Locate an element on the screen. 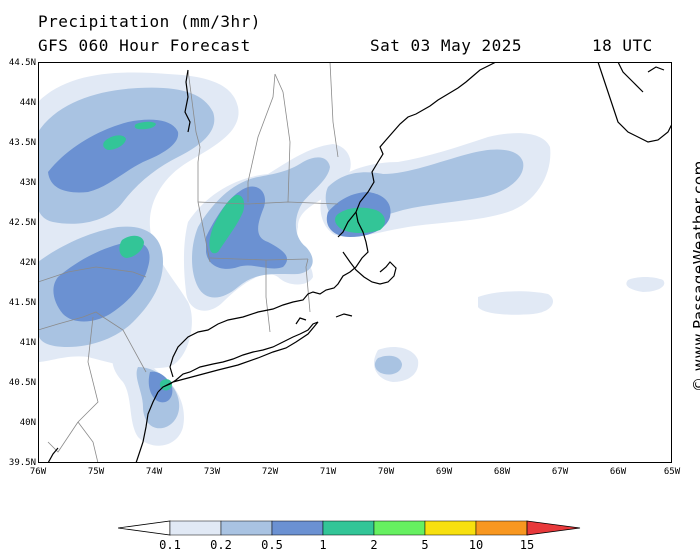  lat-label: 43.5N is located at coordinates (22, 143).